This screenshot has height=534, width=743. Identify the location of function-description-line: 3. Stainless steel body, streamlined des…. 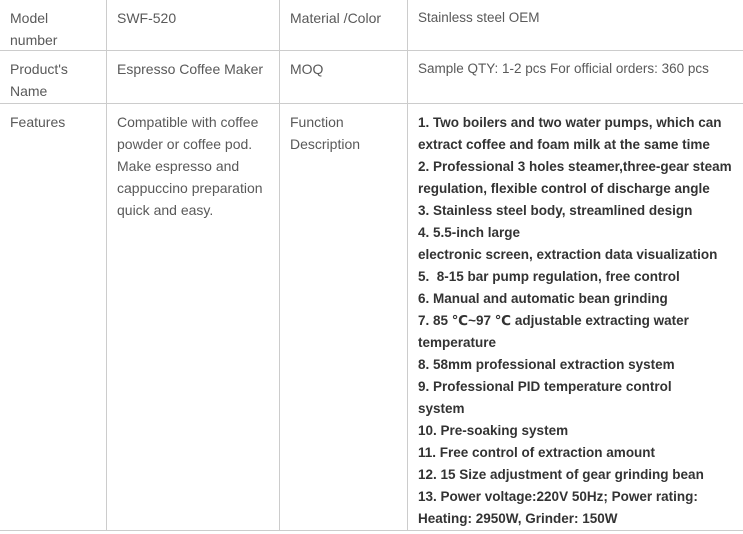
(555, 210).